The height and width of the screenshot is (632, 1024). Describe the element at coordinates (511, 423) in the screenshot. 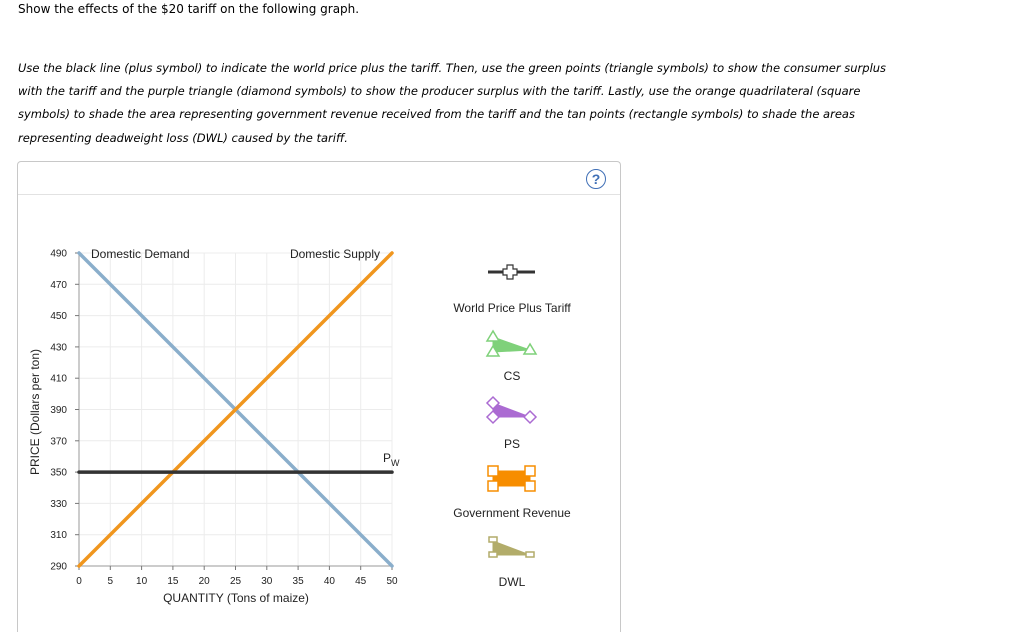

I see `tool-ps: PS` at that location.